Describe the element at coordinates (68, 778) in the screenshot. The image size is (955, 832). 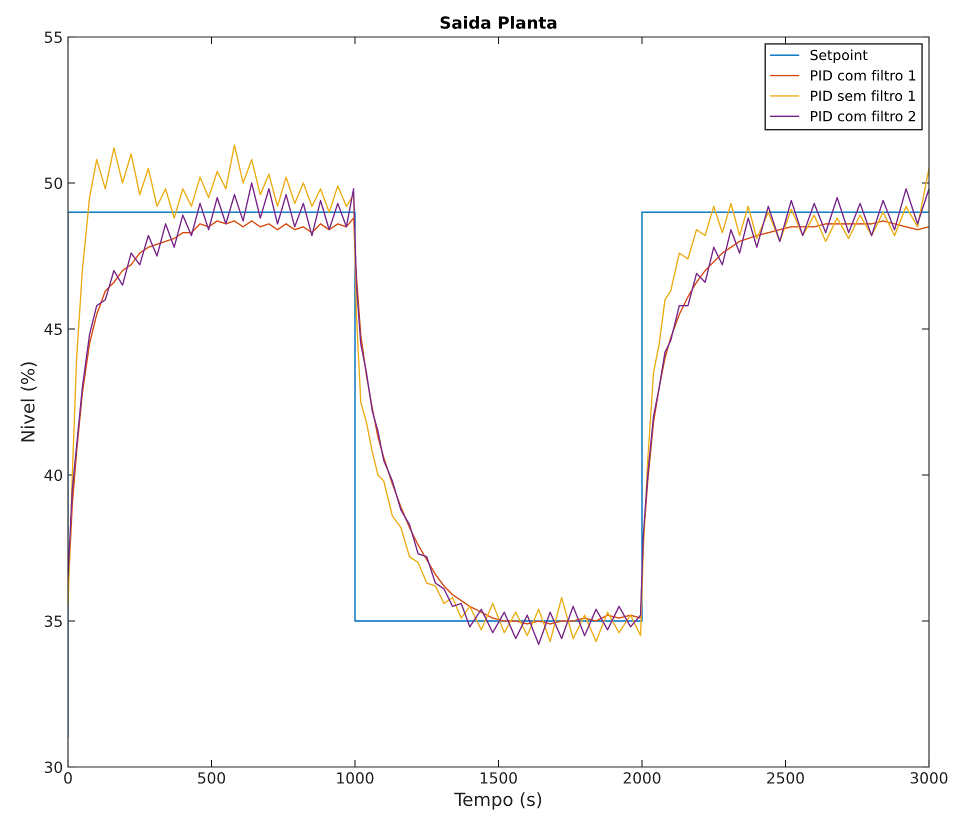
I see `x-tick-label: 0` at that location.